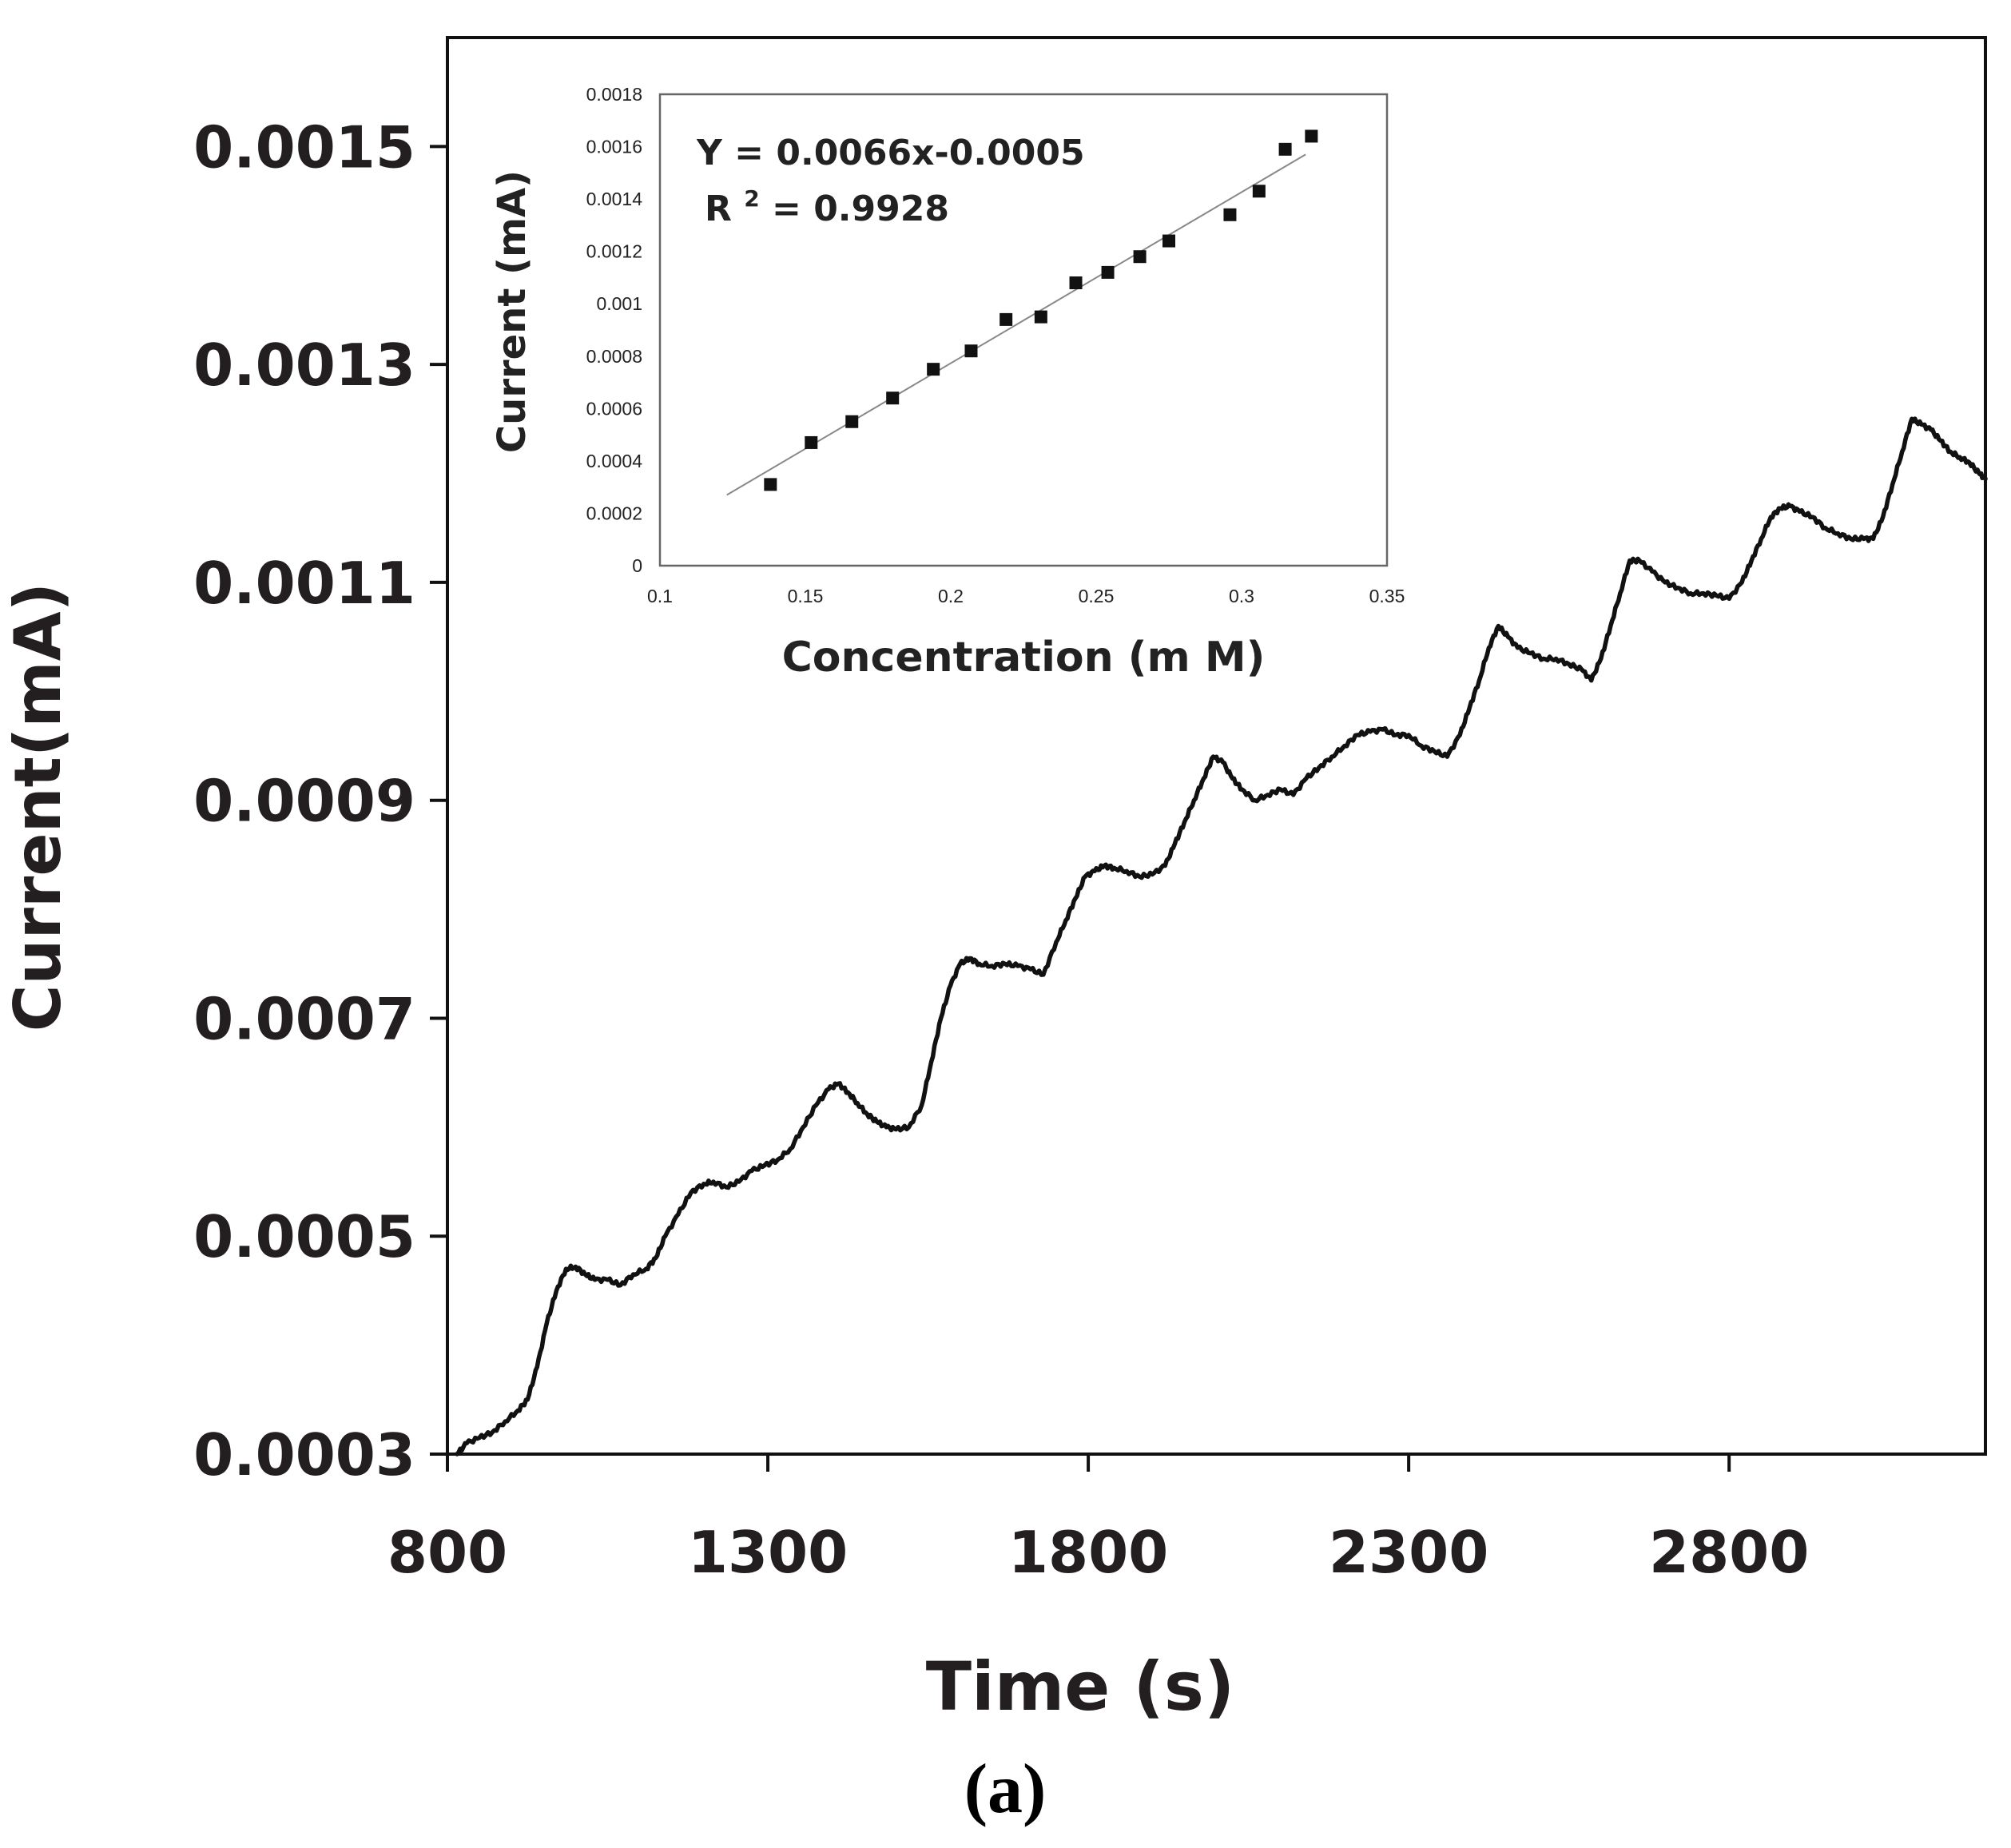 The height and width of the screenshot is (1848, 2011). What do you see at coordinates (751, 198) in the screenshot?
I see `inset-r-squared-superscript: 2` at bounding box center [751, 198].